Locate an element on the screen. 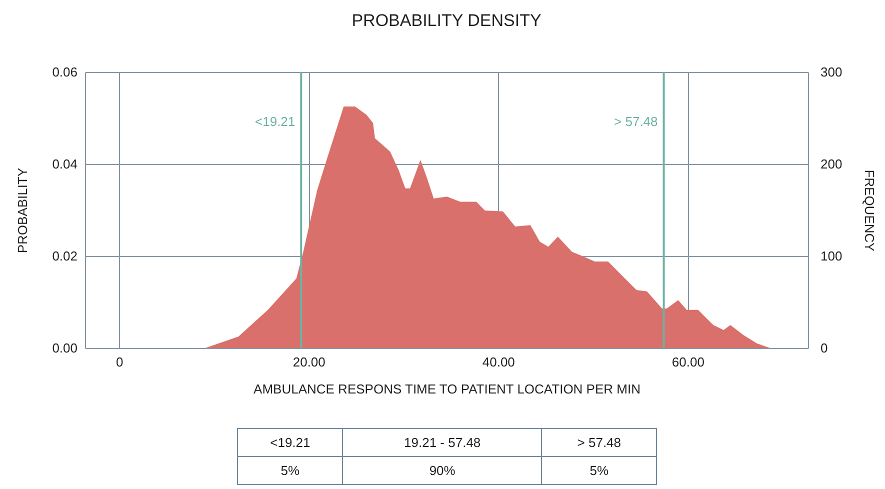 This screenshot has width=885, height=489. text: 19.21 - 57.48 is located at coordinates (442, 442).